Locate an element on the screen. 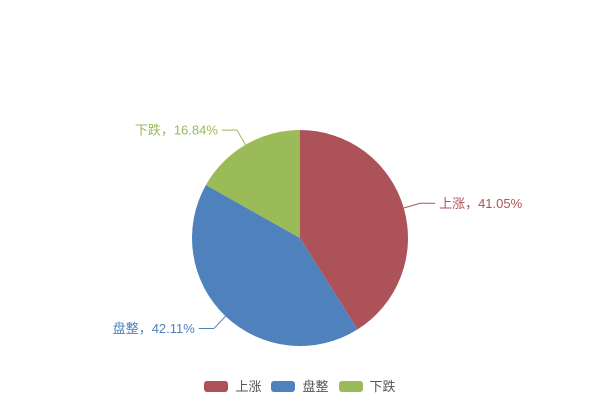 Image resolution: width=600 pixels, height=400 pixels. slice-label-下跌: 下跌，16.84% is located at coordinates (177, 130).